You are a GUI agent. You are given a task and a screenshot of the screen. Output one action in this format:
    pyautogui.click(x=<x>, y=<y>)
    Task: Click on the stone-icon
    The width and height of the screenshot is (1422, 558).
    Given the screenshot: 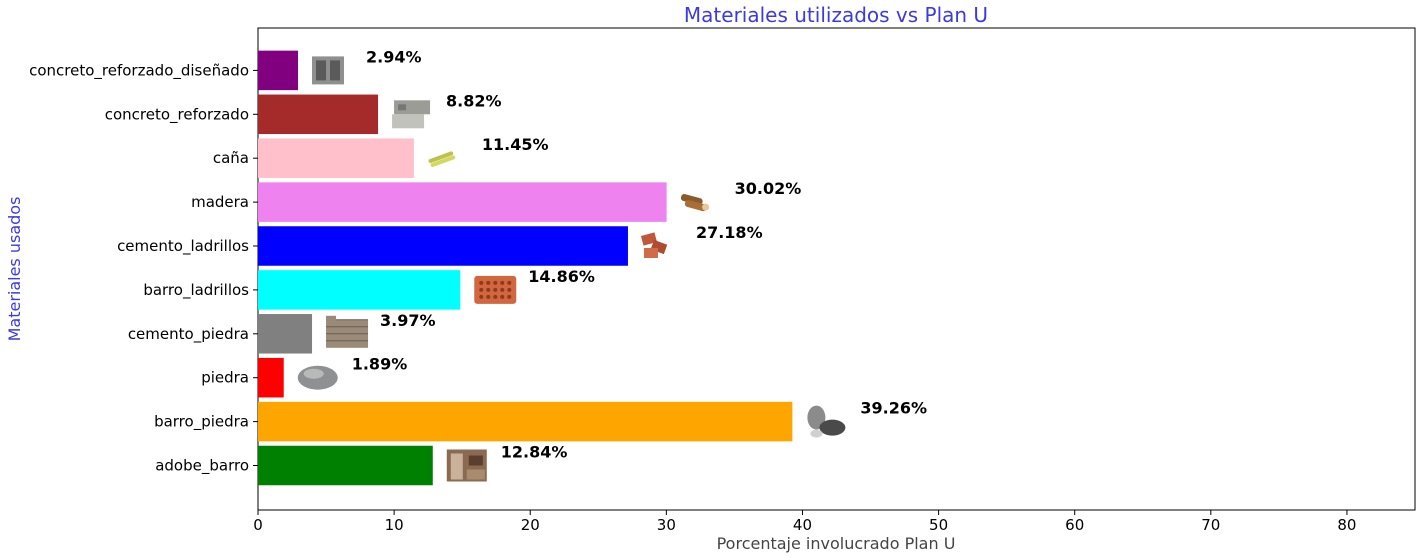 What is the action you would take?
    pyautogui.click(x=317, y=377)
    